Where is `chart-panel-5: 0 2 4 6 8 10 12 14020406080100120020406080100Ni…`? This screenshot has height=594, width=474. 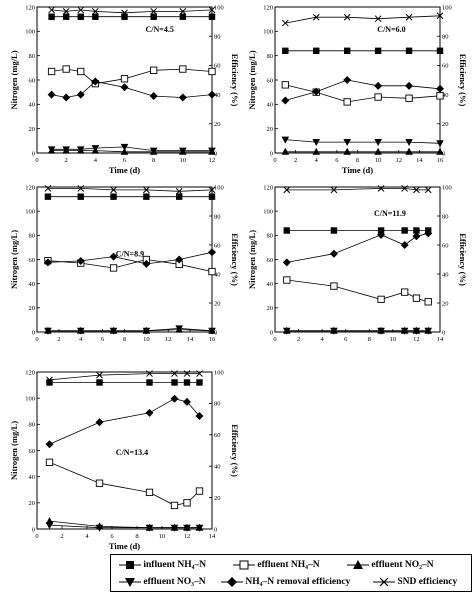
chart-panel-5: 0 2 4 6 8 10 12 14020406080100120020406080100Ni… is located at coordinates (124, 460).